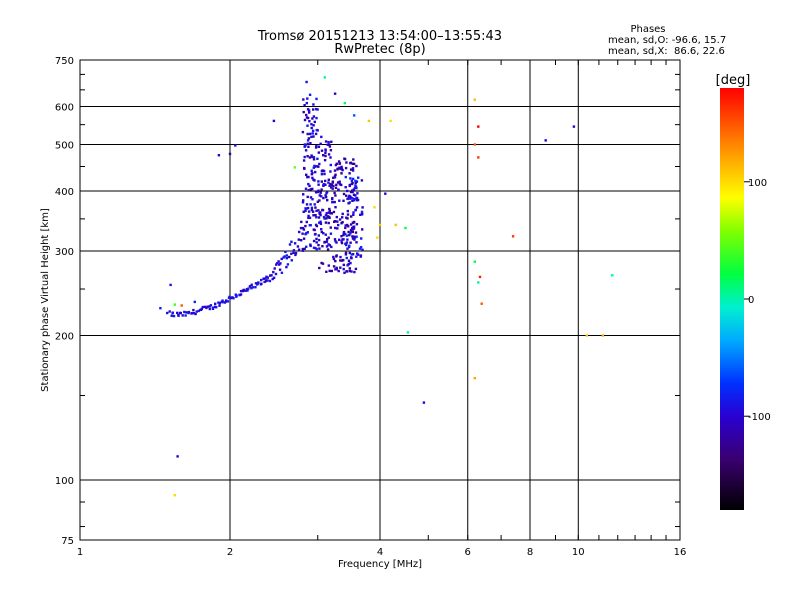 This screenshot has width=800, height=600. What do you see at coordinates (667, 40) in the screenshot?
I see `phases-o-stats: mean, sd,O: -96.6, 15.7` at bounding box center [667, 40].